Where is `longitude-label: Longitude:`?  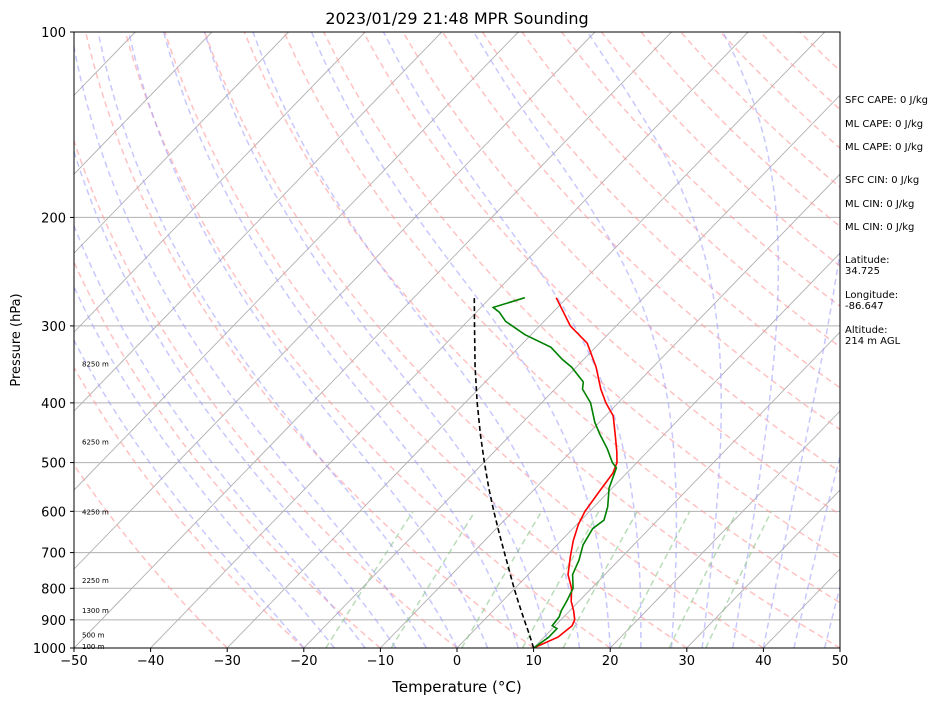 longitude-label: Longitude: is located at coordinates (872, 295).